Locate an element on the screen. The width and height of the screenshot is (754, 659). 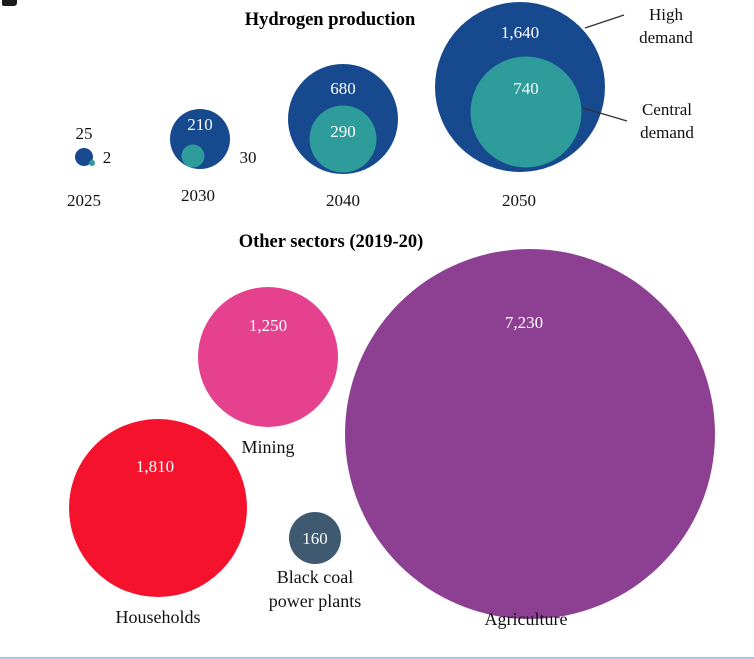
bubble-black-coal is located at coordinates (315, 538).